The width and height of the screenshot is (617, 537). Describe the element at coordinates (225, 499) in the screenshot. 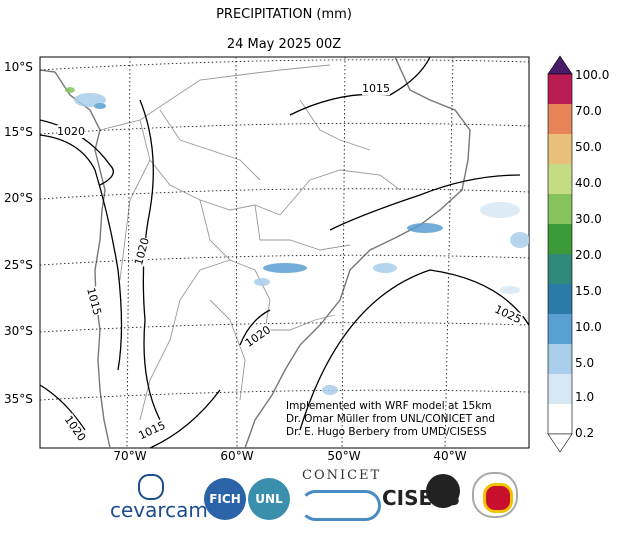

I see `fich-logo: FICH` at that location.